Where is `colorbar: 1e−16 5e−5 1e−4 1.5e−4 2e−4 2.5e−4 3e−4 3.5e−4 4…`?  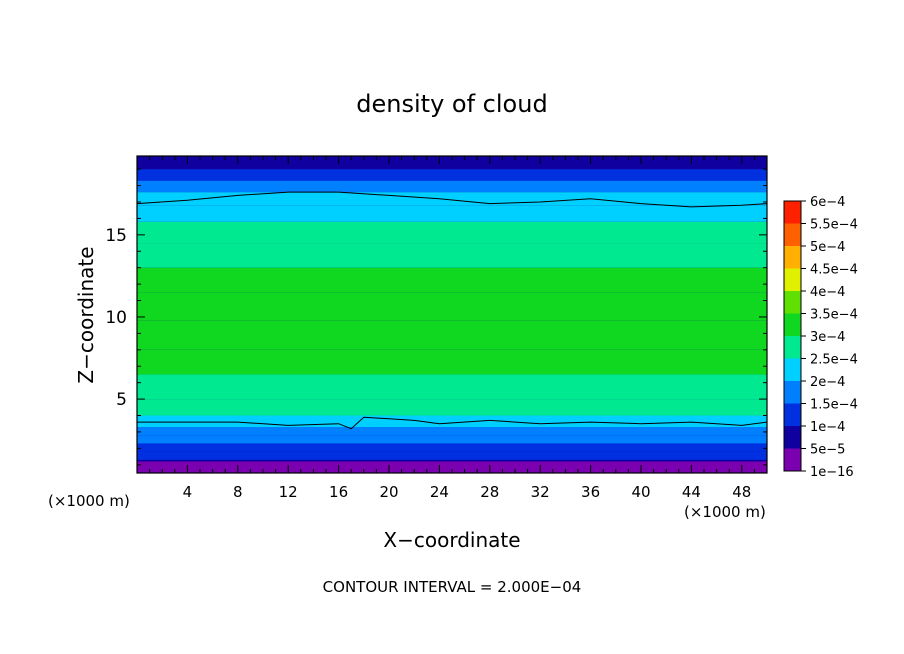
colorbar: 1e−16 5e−5 1e−4 1.5e−4 2e−4 2.5e−4 3e−4 3.5e−4 4… is located at coordinates (820, 337).